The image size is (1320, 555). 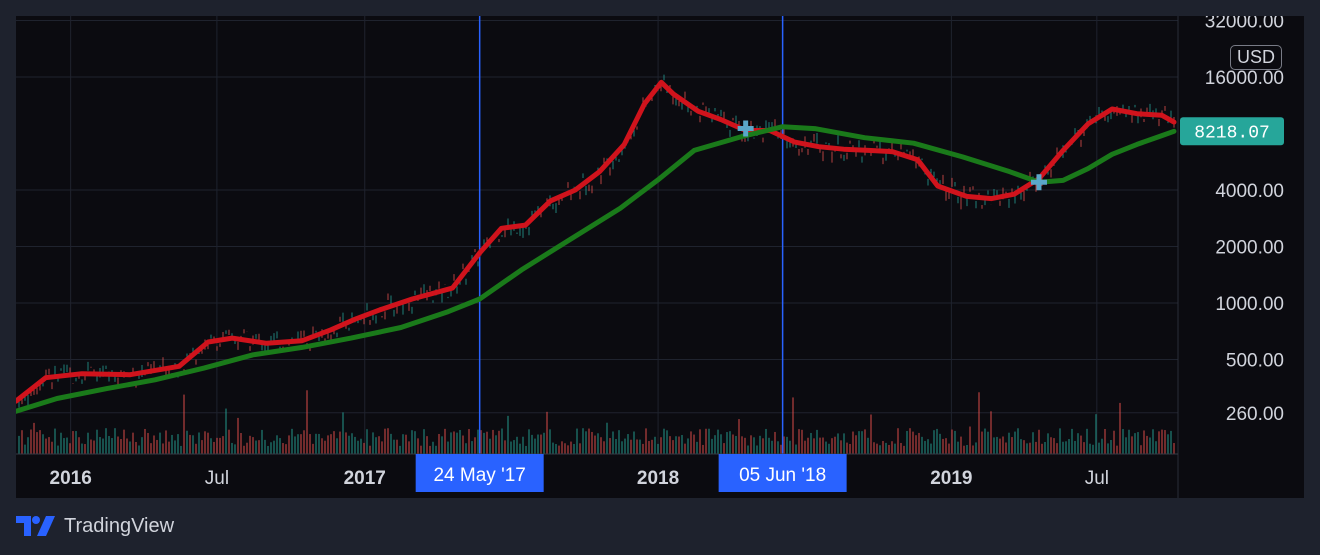 What do you see at coordinates (1244, 24) in the screenshot?
I see `y-tick-label: 32000.00` at bounding box center [1244, 24].